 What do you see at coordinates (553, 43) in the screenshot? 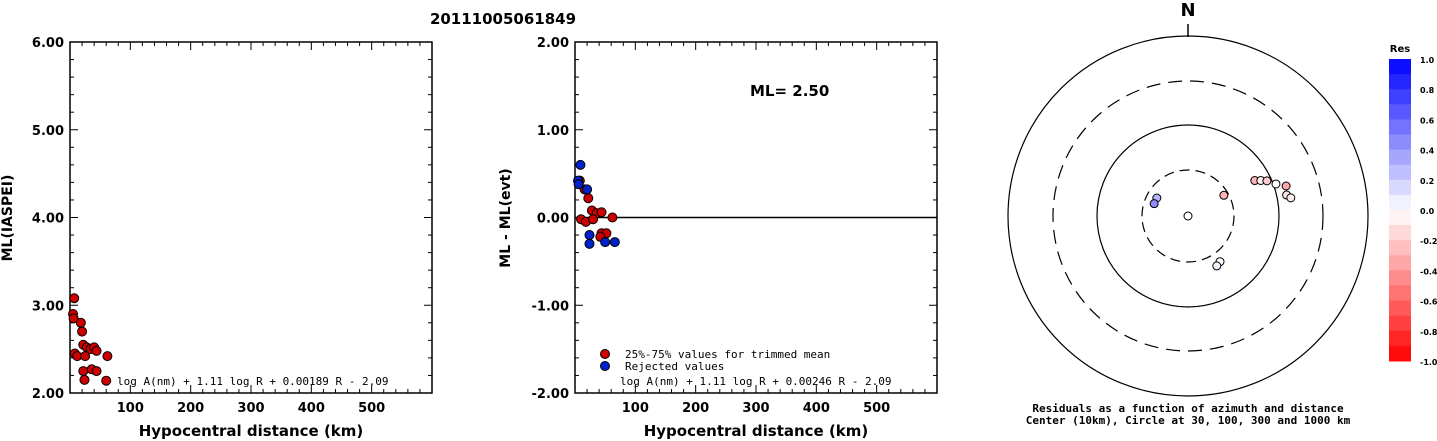
I see `plot2-y-tick-label: 2.00` at bounding box center [553, 43].